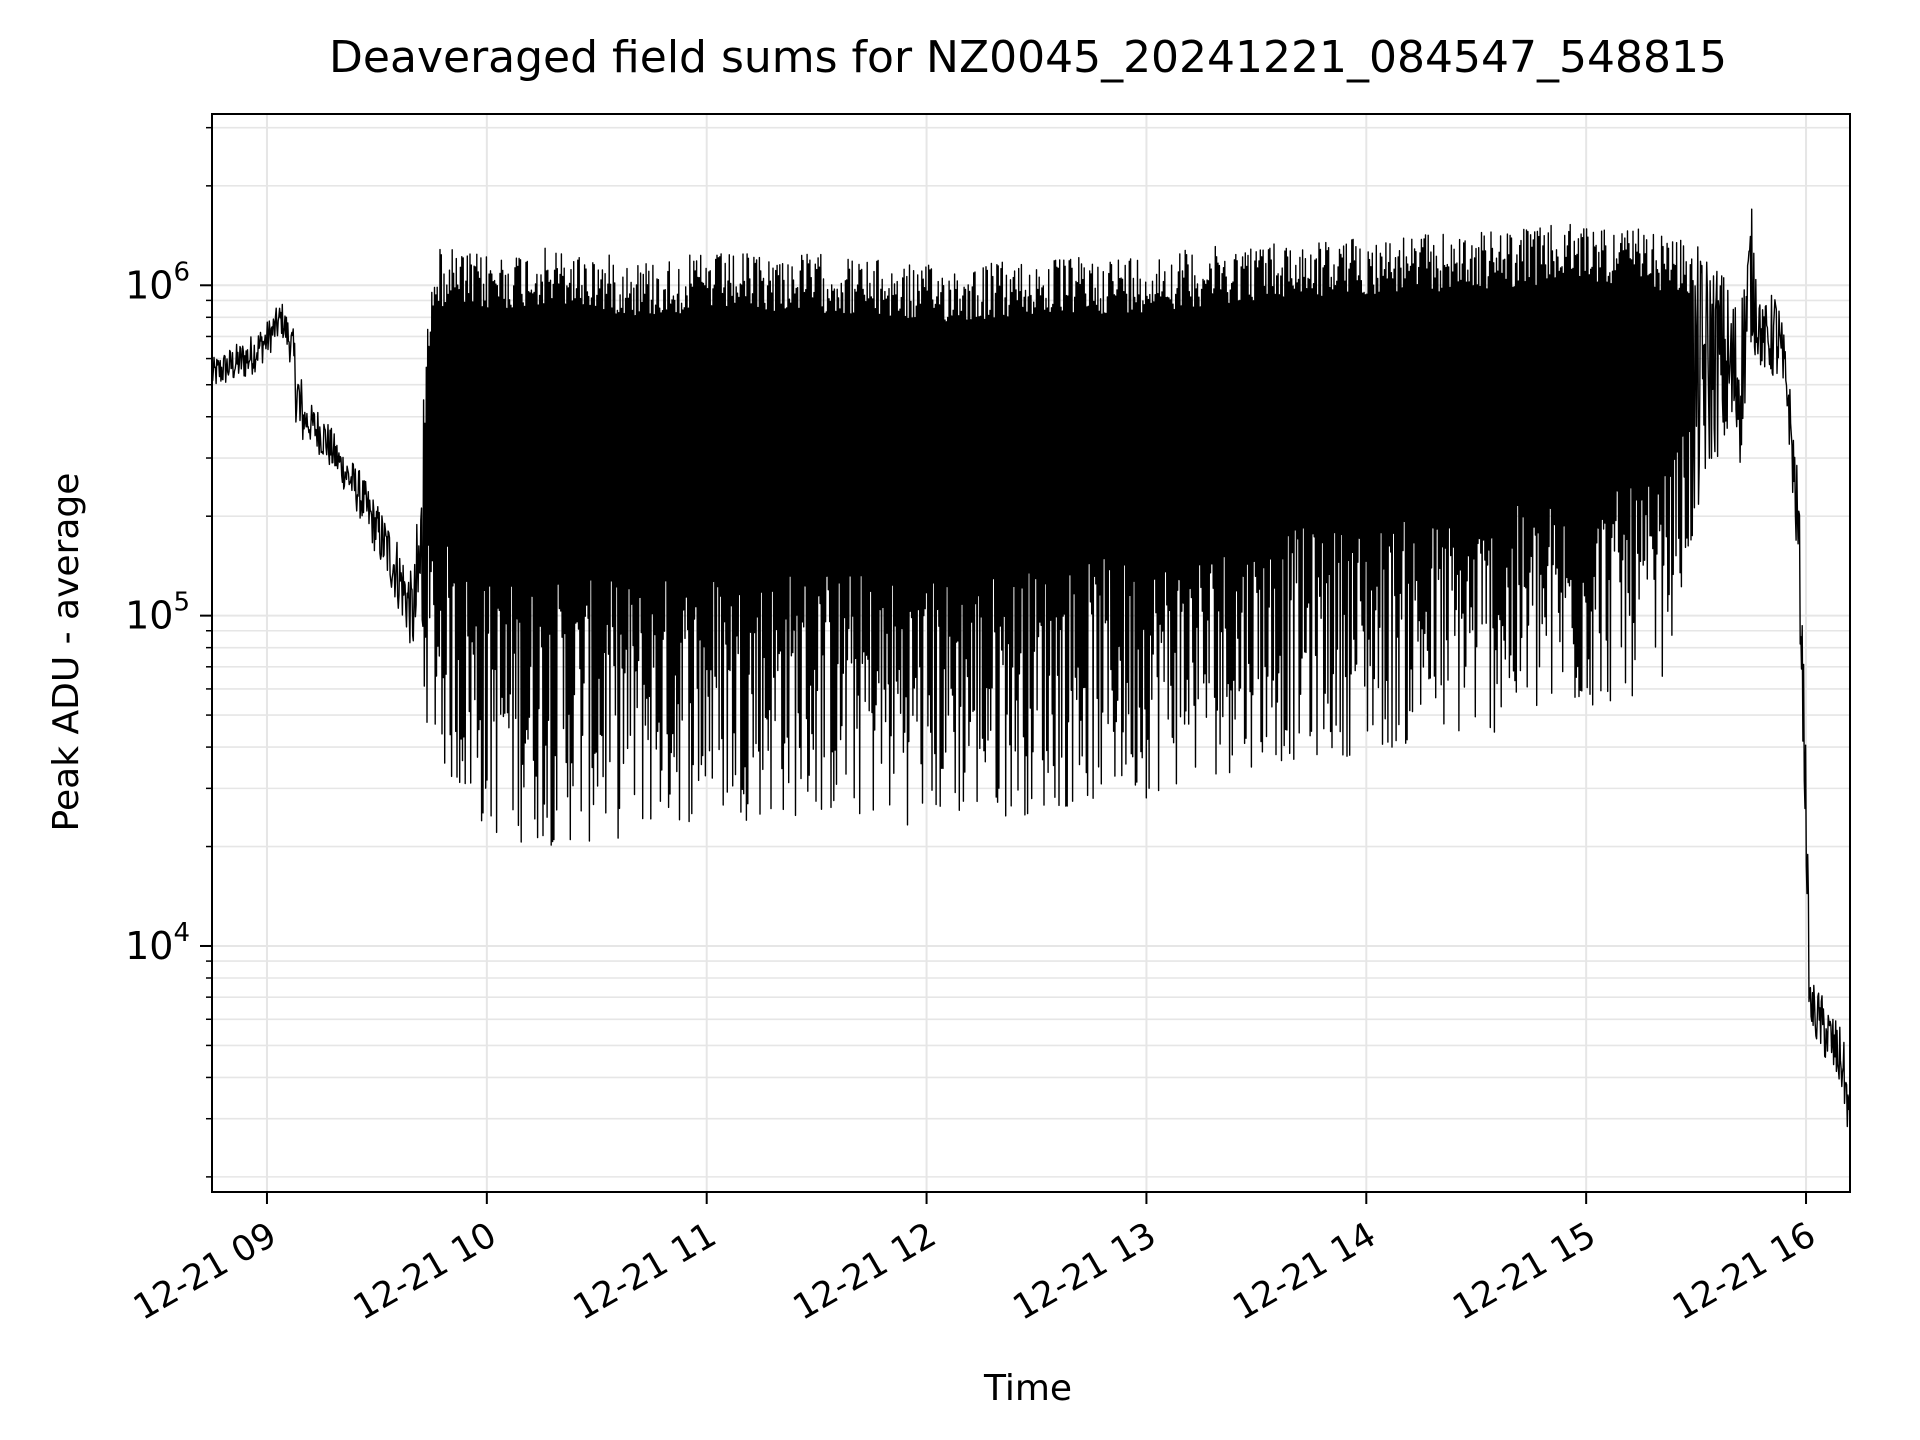 Image resolution: width=1920 pixels, height=1440 pixels. Describe the element at coordinates (157, 943) in the screenshot. I see `y-tick-label: 10⁴` at that location.